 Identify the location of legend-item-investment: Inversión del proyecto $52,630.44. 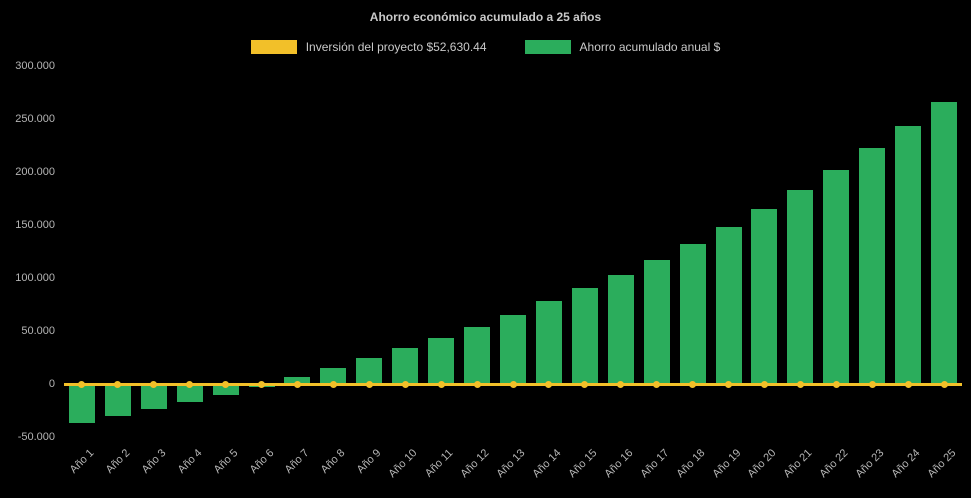
(368, 47).